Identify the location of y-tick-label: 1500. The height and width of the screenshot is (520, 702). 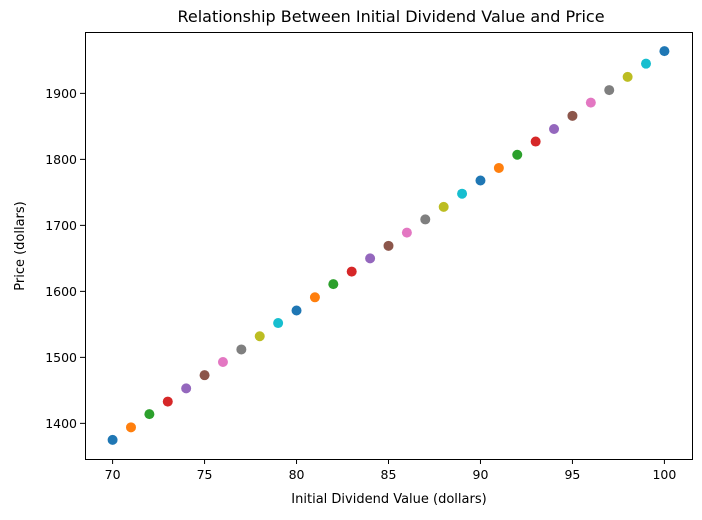
(61, 357).